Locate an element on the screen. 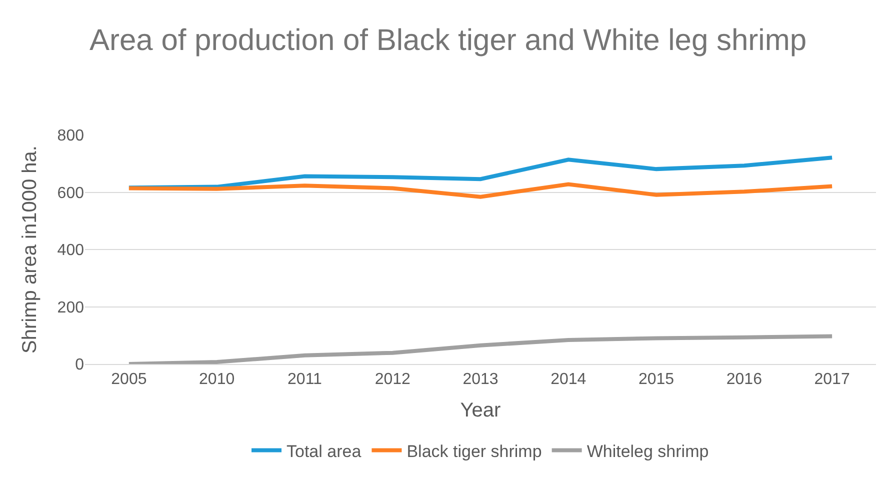 The image size is (896, 481). x-tick-label: 2012 is located at coordinates (392, 379).